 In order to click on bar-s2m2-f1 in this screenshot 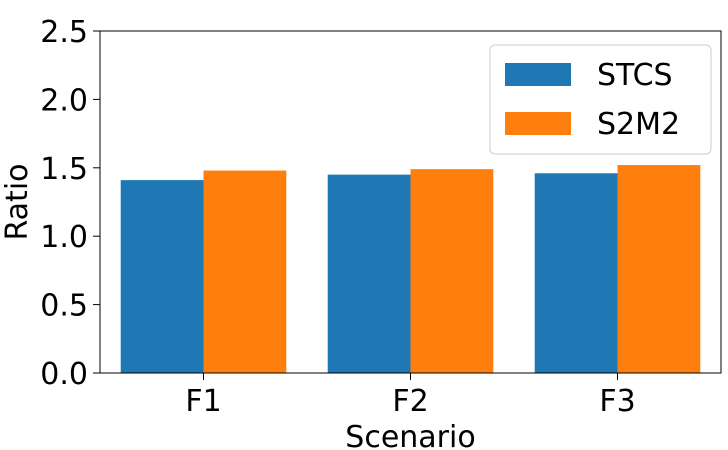, I will do `click(245, 271)`.